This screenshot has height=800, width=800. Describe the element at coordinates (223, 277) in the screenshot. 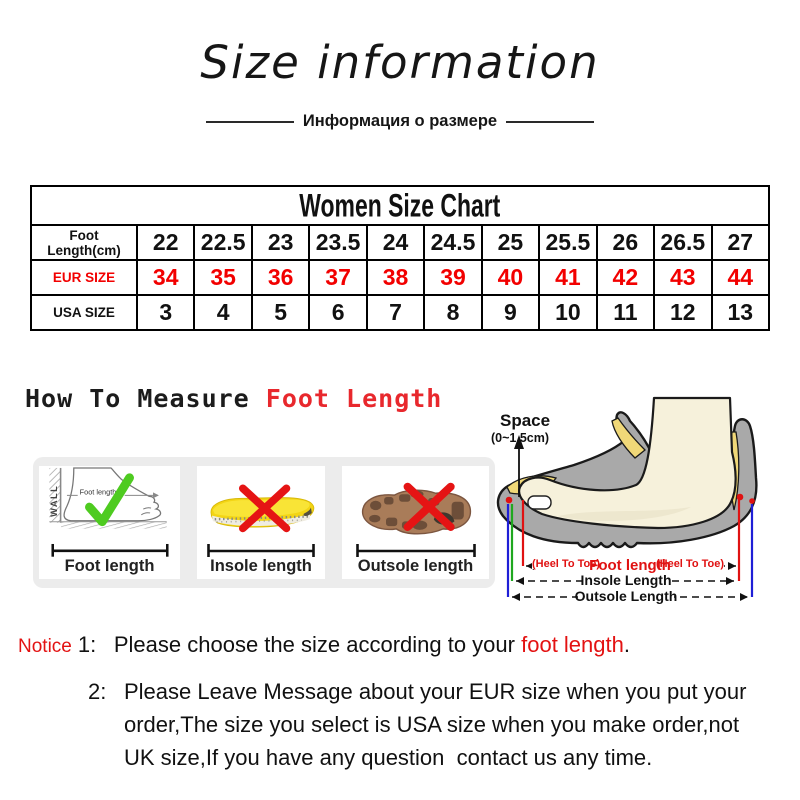

I see `size-chart-cell: 35` at that location.